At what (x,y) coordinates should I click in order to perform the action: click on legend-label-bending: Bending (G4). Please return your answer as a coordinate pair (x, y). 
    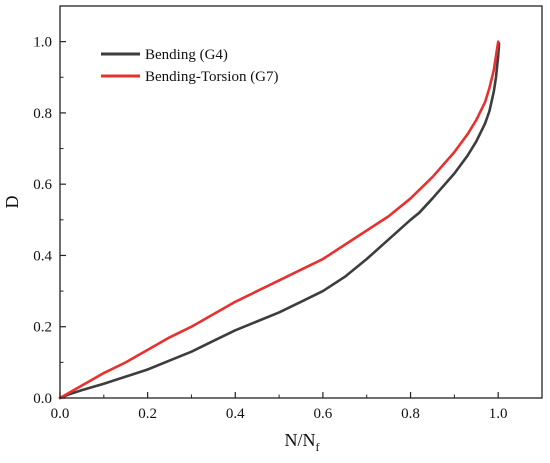
    Looking at the image, I should click on (186, 55).